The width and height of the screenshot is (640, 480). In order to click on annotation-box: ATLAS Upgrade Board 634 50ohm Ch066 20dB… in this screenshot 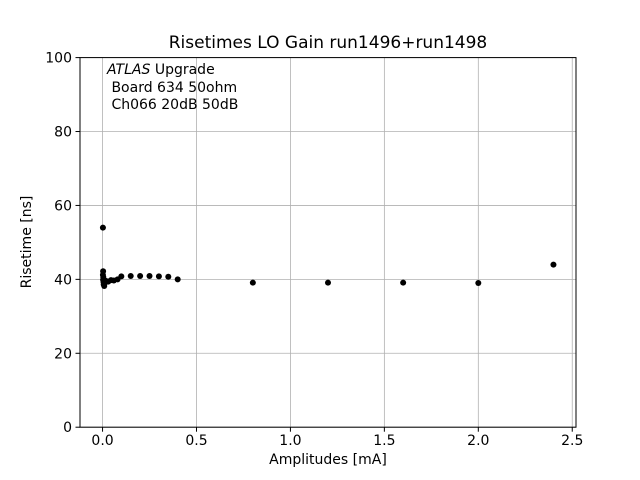, I will do `click(172, 88)`.